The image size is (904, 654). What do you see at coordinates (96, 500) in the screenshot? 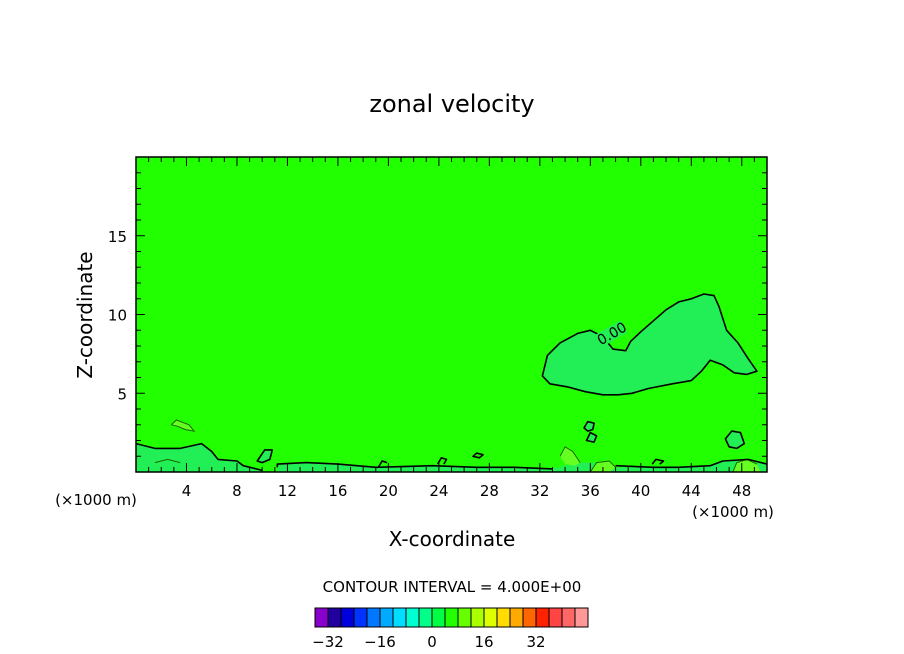
I see `x-axis-unit-left: (×1000 m)` at bounding box center [96, 500].